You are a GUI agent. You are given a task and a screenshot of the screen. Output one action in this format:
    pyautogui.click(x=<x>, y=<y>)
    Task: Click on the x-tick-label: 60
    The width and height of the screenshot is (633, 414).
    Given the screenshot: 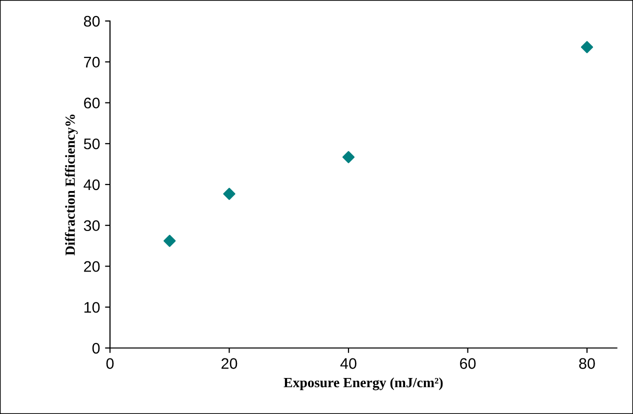 What is the action you would take?
    pyautogui.click(x=468, y=363)
    